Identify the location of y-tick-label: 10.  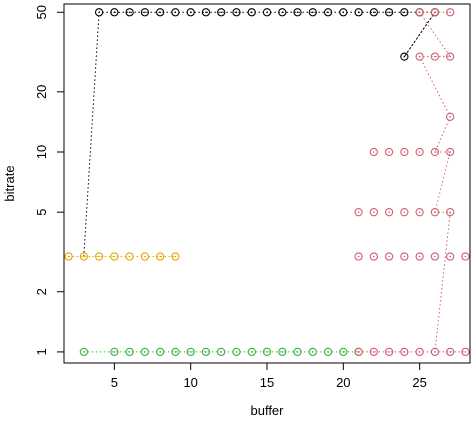
(41, 152).